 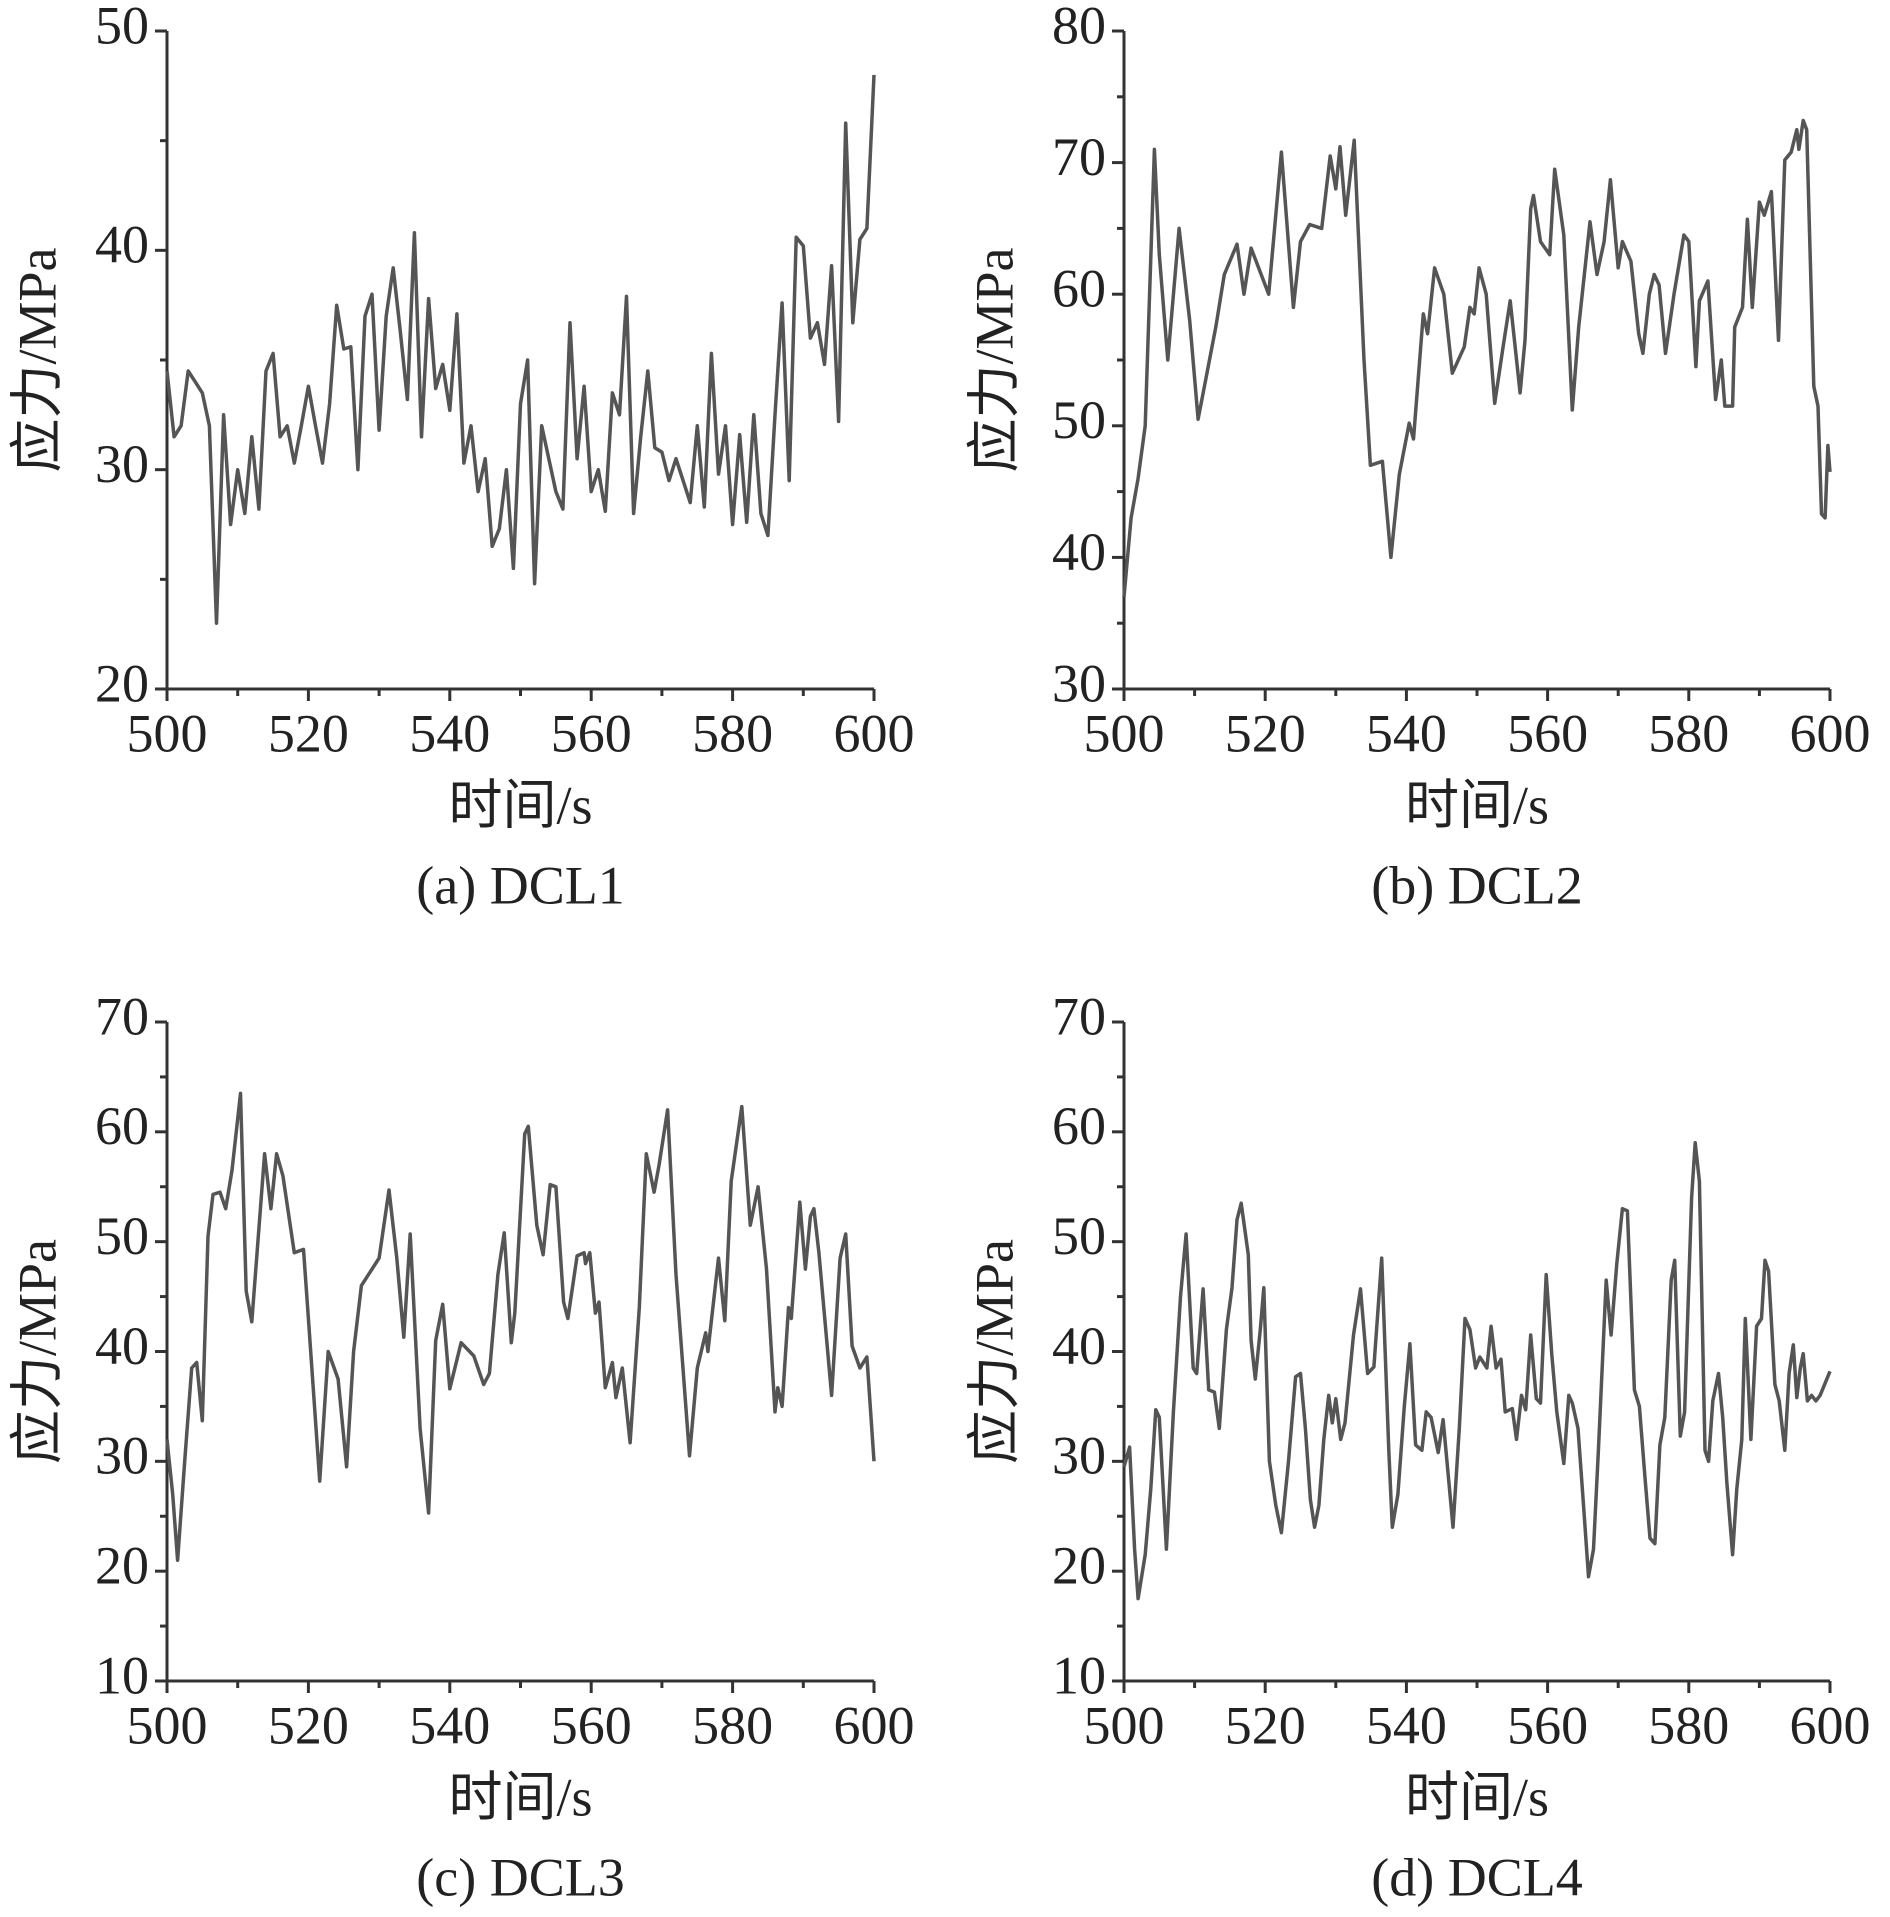 I want to click on chart-caption: (d) DCL4, so click(x=1476, y=1877).